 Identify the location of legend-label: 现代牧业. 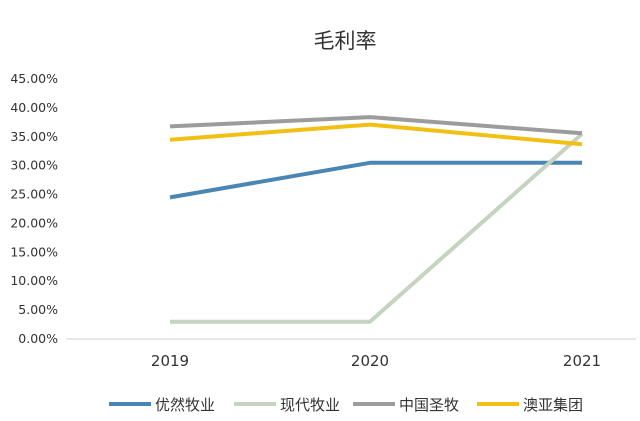
(310, 405).